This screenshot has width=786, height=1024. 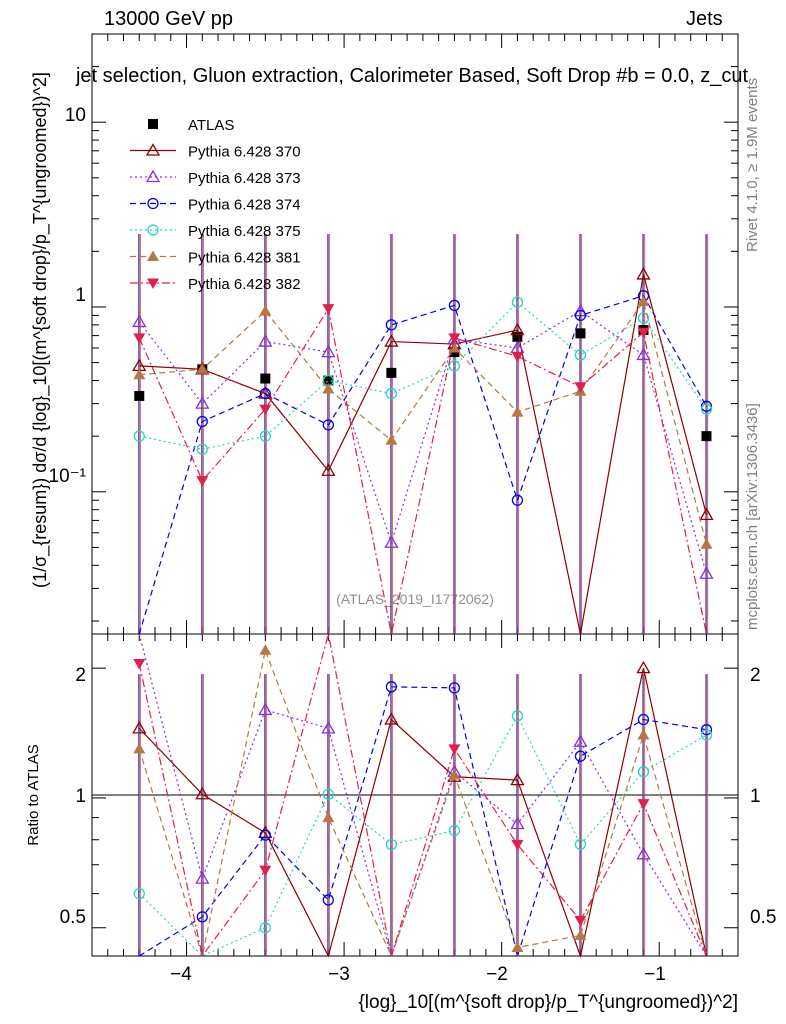 I want to click on x-tick-label: −3, so click(x=339, y=974).